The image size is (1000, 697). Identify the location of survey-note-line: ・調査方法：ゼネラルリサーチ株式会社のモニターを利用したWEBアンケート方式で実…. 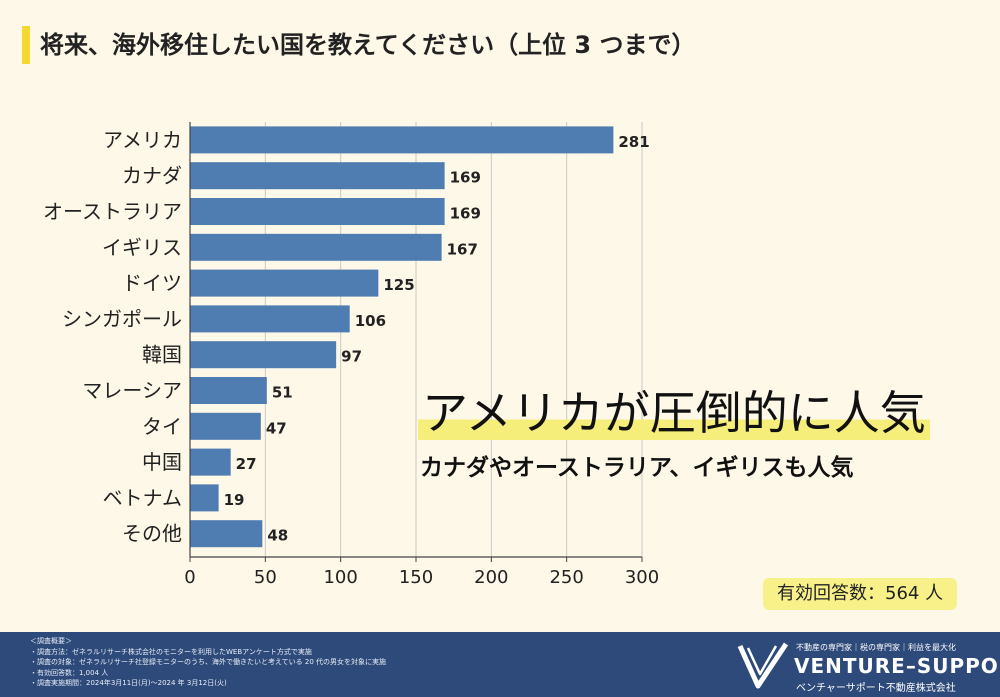
(171, 651).